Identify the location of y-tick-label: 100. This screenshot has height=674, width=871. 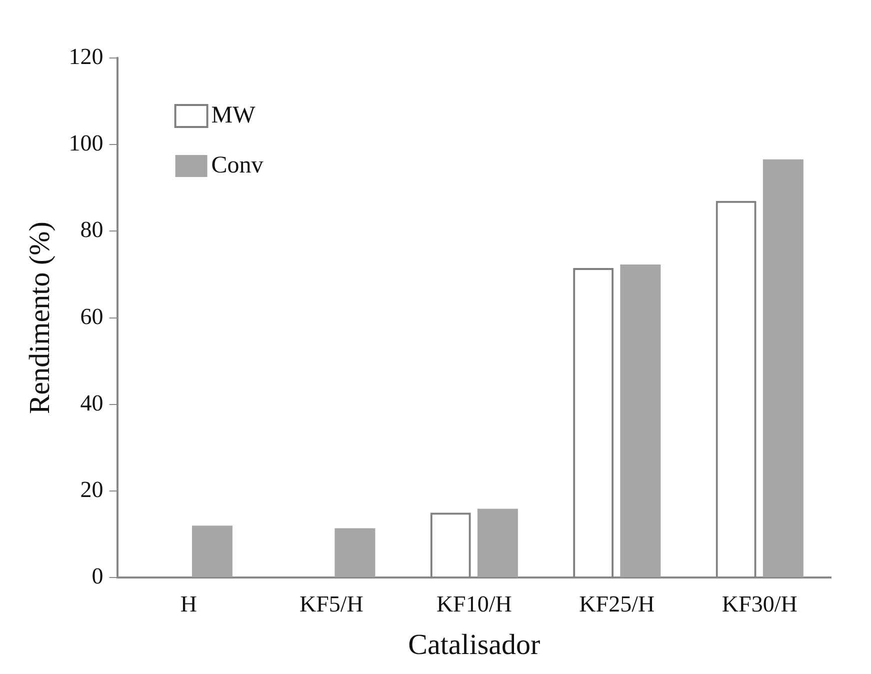
(86, 143).